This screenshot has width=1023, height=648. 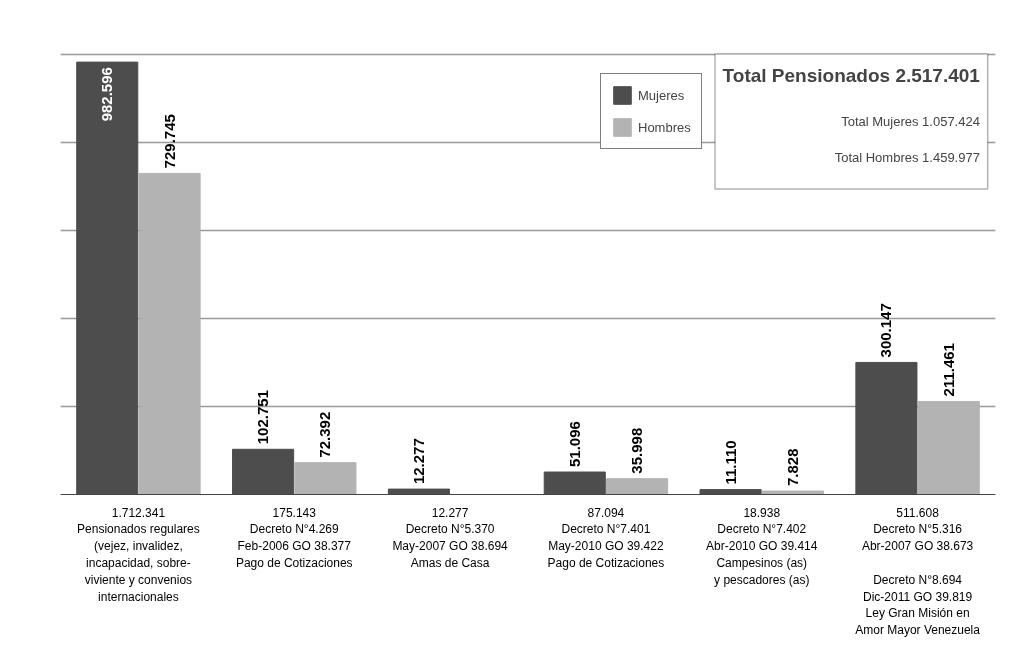 I want to click on x-tick-label: 1.712.341 Pensionados regulares (vejez, invalidez, incapacidad, sobre- viviente y convenios internacionales, so click(x=138, y=554).